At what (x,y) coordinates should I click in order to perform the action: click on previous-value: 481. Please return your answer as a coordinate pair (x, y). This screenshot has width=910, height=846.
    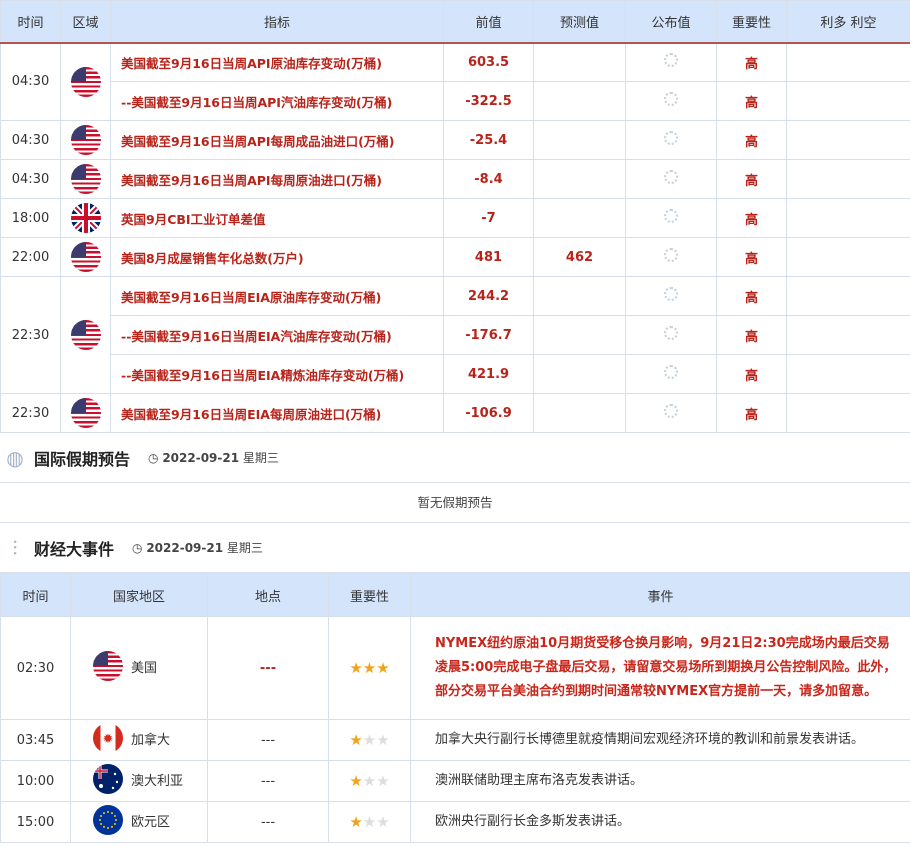
    Looking at the image, I should click on (488, 257).